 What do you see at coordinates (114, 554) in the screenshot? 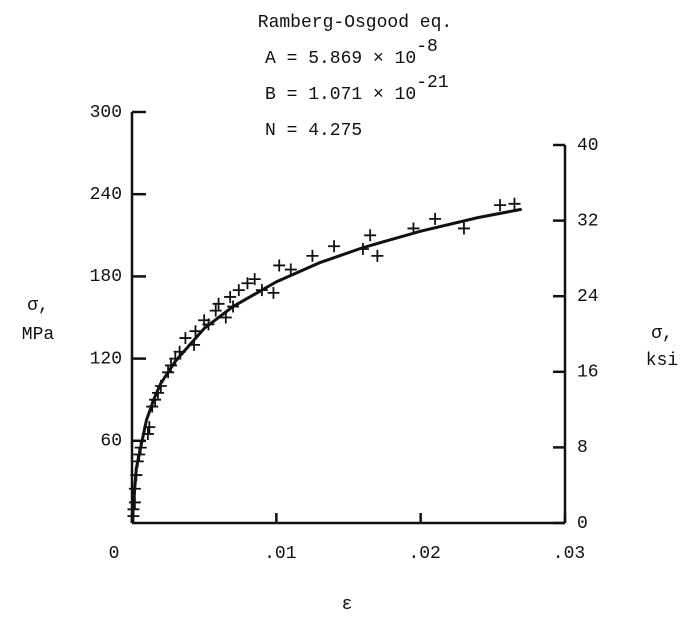
I see `x-tick-label: 0` at bounding box center [114, 554].